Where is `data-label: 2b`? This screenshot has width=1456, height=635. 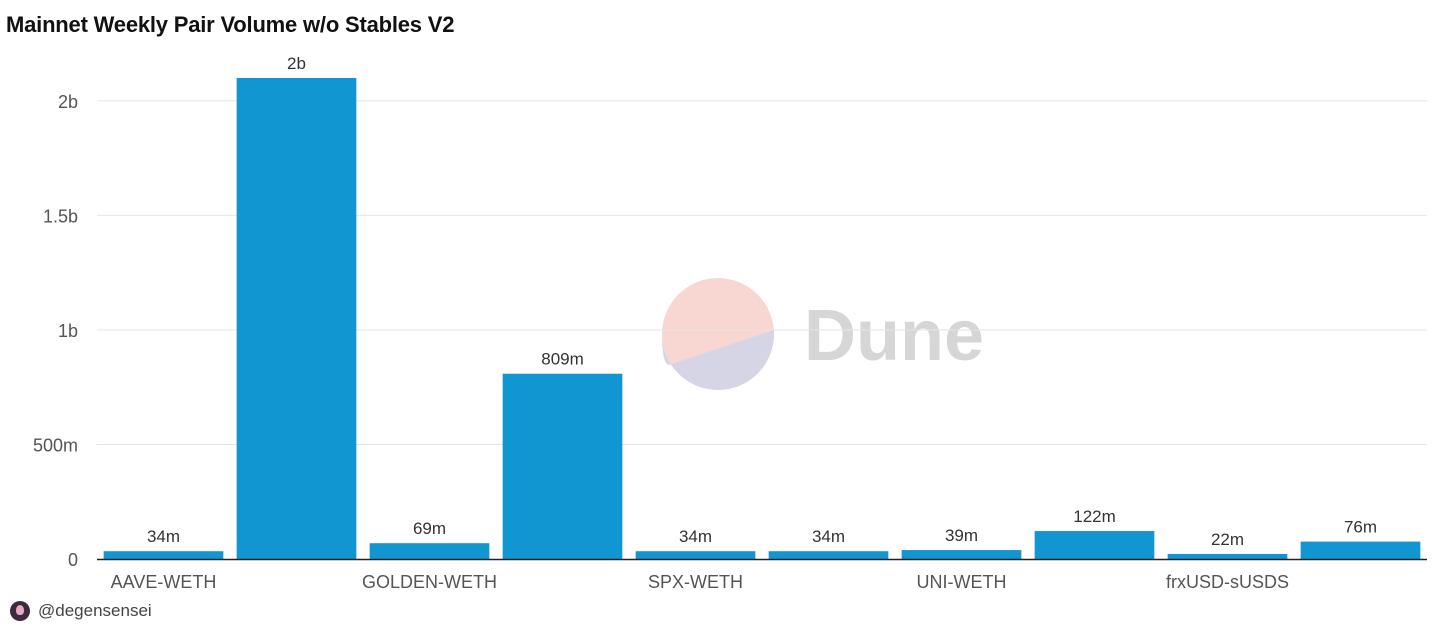
data-label: 2b is located at coordinates (296, 63).